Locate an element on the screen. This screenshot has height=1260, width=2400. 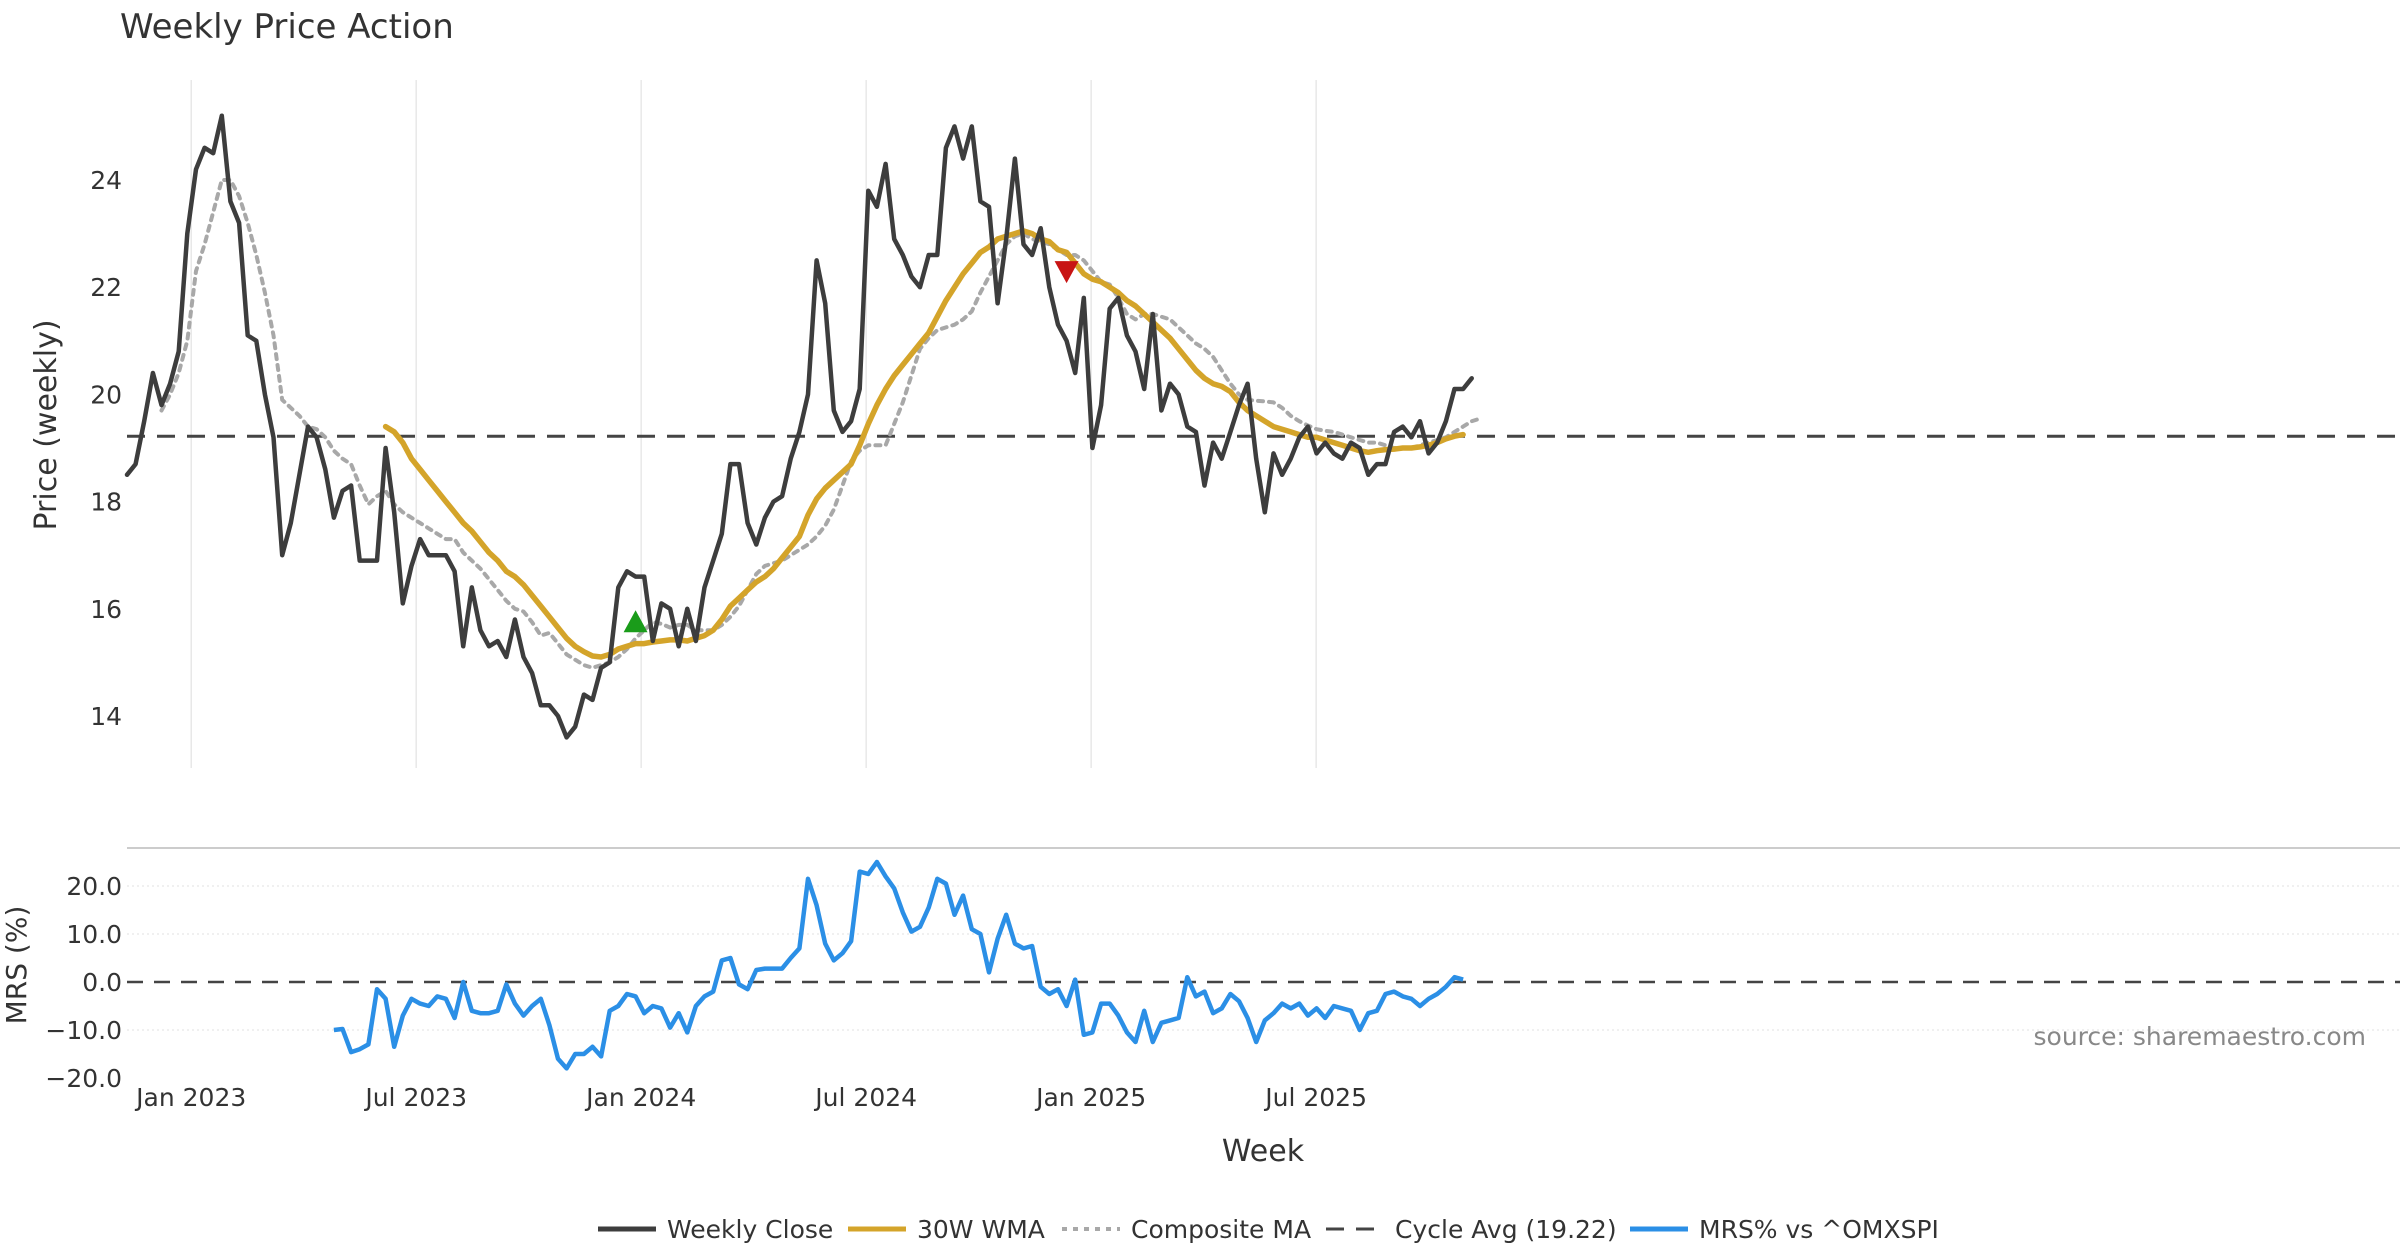
x-tick-label: Jul 2023 is located at coordinates (415, 1097).